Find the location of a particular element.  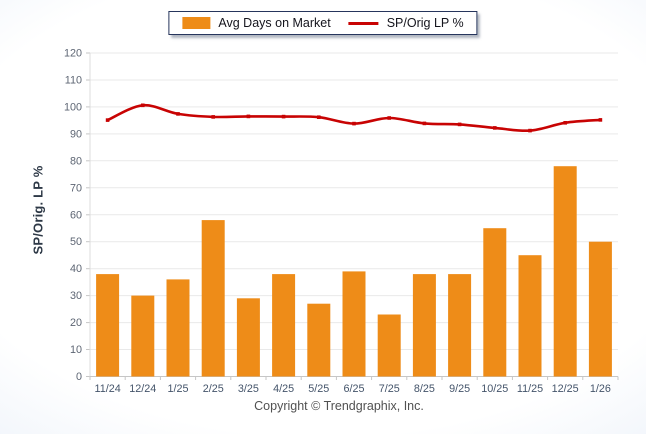

x-tick-label: 3/25 is located at coordinates (248, 389).